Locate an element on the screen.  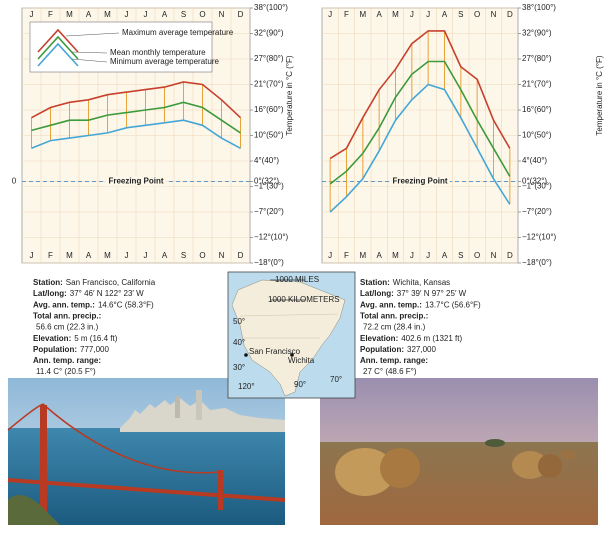
station-row: Ann. temp. range: 27 C° (48.6 F°) is located at coordinates (394, 366).